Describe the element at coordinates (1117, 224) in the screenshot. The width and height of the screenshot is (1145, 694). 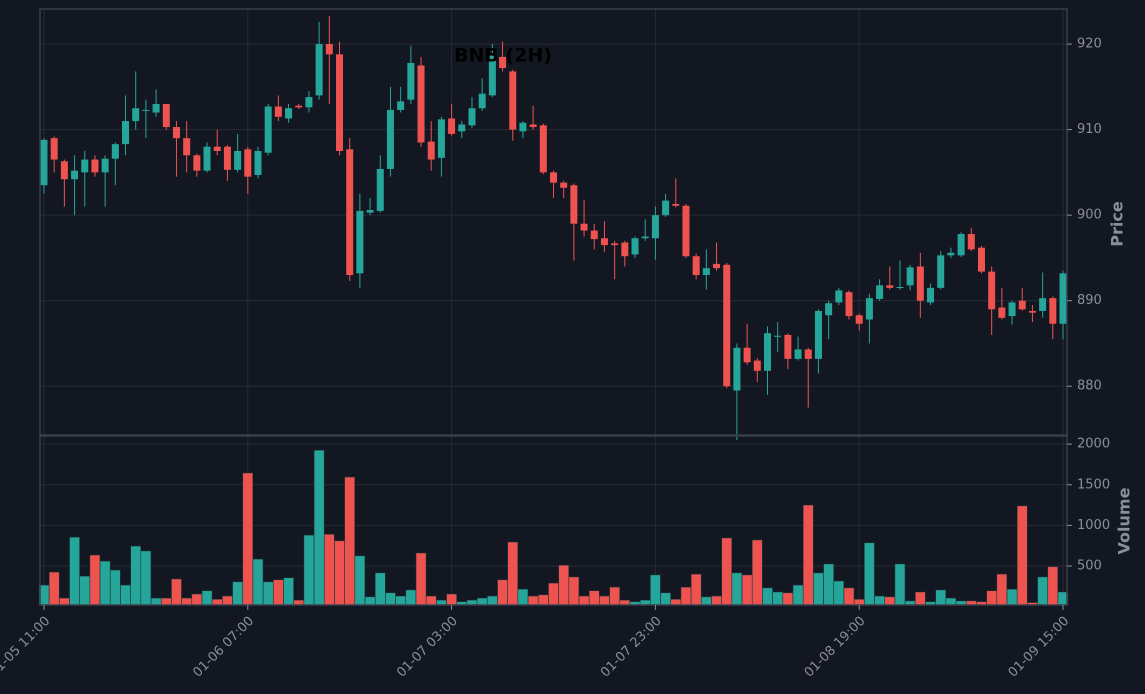
I see `y-axis-label: Price` at that location.